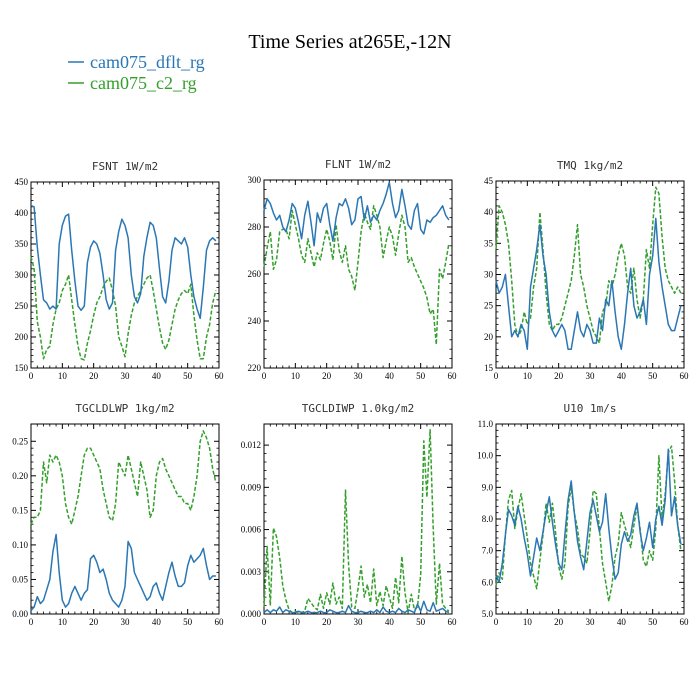 The height and width of the screenshot is (700, 700). What do you see at coordinates (22, 182) in the screenshot?
I see `y-tick-label: 450` at bounding box center [22, 182].